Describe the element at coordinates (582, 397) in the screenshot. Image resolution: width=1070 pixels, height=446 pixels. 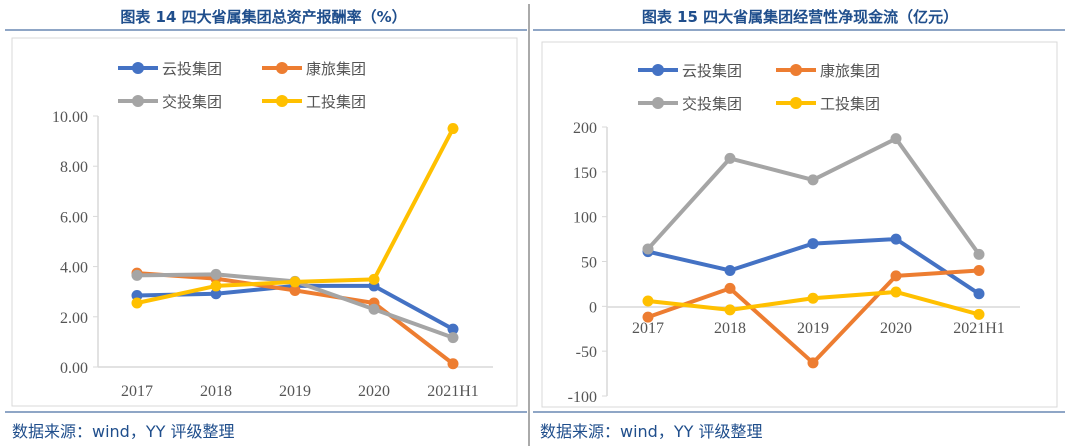
I see `y-tick-label: -100` at that location.